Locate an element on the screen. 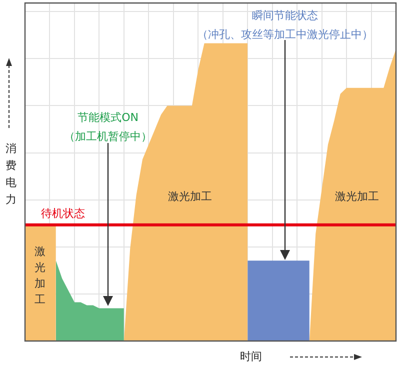 The width and height of the screenshot is (400, 367). text: 瞬间节能状态 is located at coordinates (285, 15).